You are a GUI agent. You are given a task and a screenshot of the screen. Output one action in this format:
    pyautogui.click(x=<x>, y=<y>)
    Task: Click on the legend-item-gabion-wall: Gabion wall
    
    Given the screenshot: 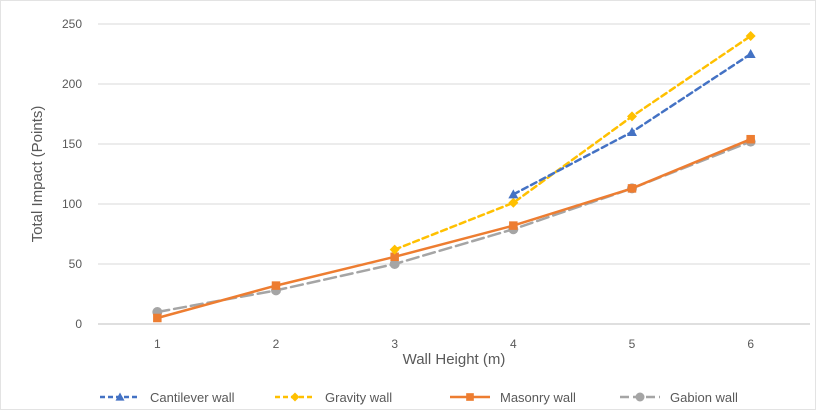 What is the action you would take?
    pyautogui.click(x=679, y=397)
    